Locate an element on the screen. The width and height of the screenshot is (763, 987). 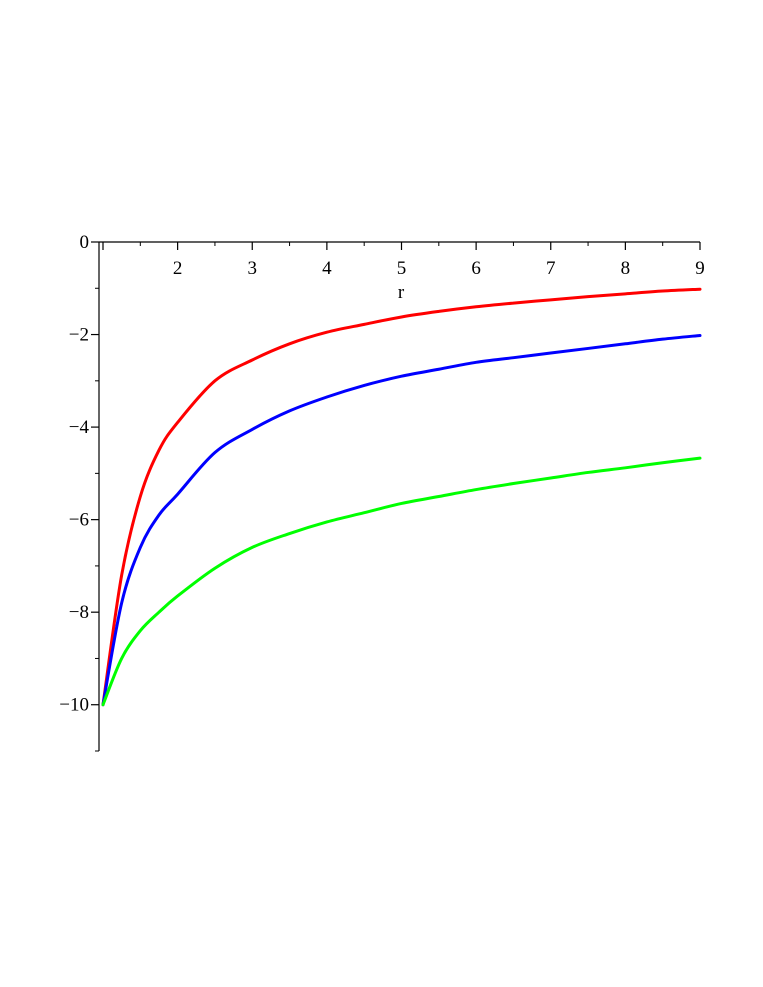
y-tick-label: −6 is located at coordinates (79, 520).